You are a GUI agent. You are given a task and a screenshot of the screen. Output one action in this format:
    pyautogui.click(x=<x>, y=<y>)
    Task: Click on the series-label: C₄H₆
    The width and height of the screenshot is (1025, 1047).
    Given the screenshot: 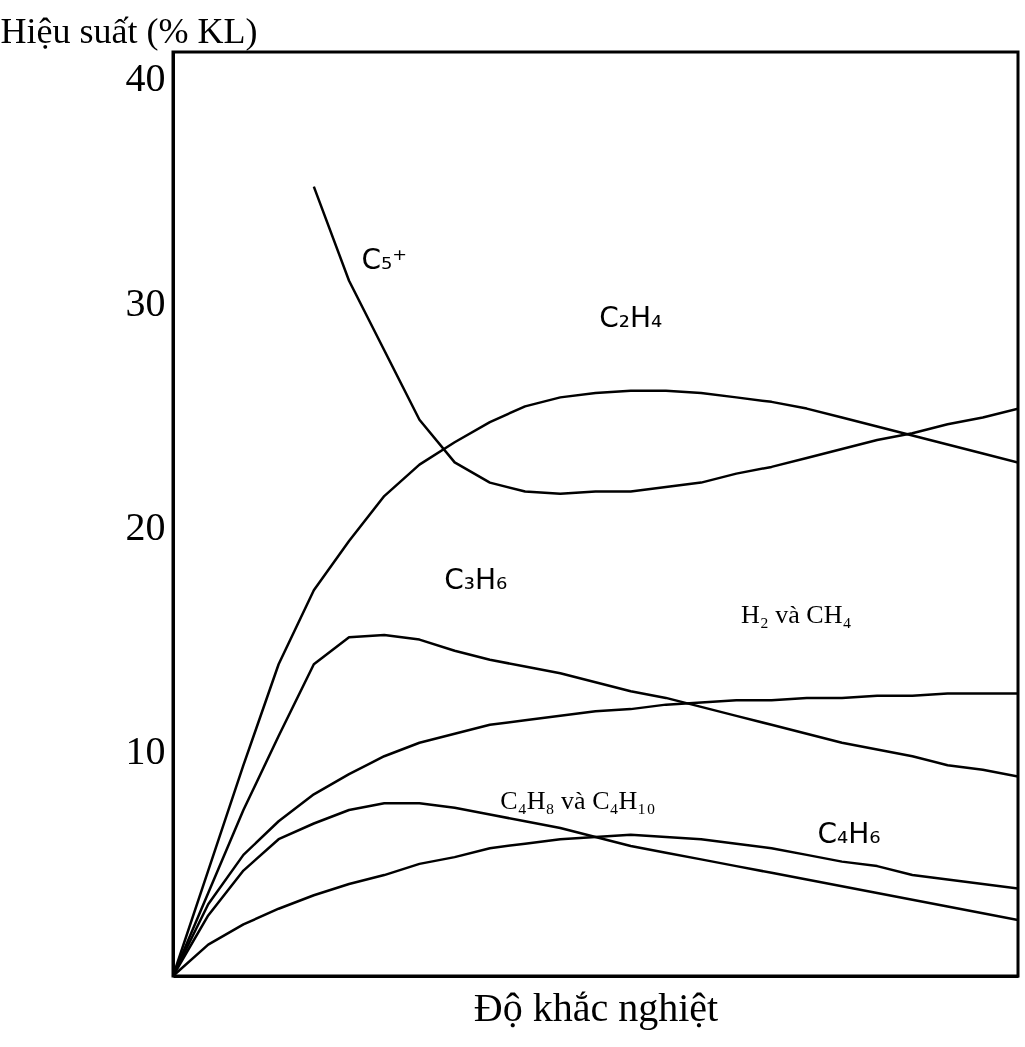 What is the action you would take?
    pyautogui.click(x=849, y=833)
    